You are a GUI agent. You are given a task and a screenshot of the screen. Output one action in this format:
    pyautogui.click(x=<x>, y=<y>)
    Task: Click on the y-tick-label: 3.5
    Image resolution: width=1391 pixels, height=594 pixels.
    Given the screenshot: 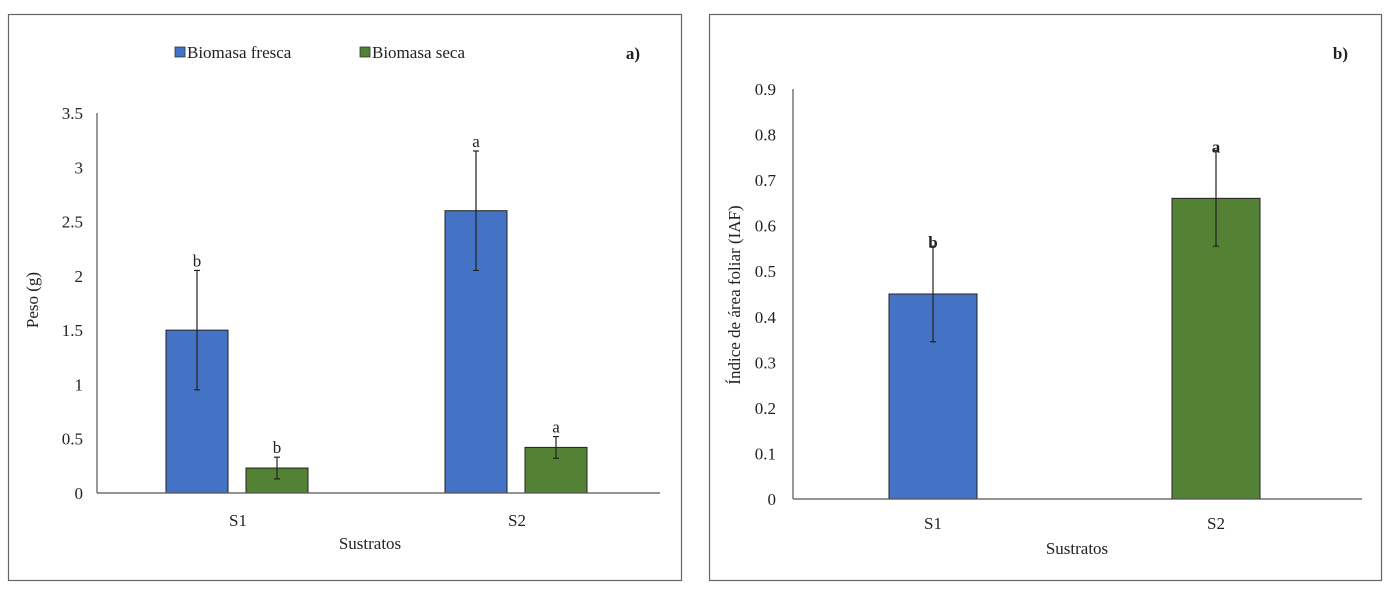 What is the action you would take?
    pyautogui.click(x=72, y=113)
    